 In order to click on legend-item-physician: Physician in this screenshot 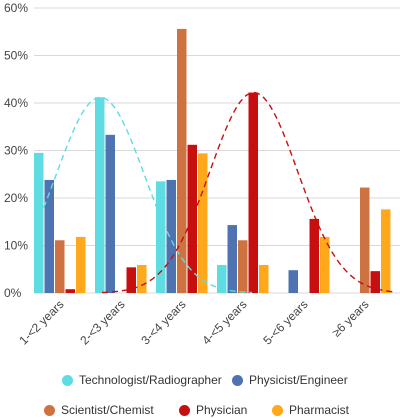, I will do `click(213, 410)`.